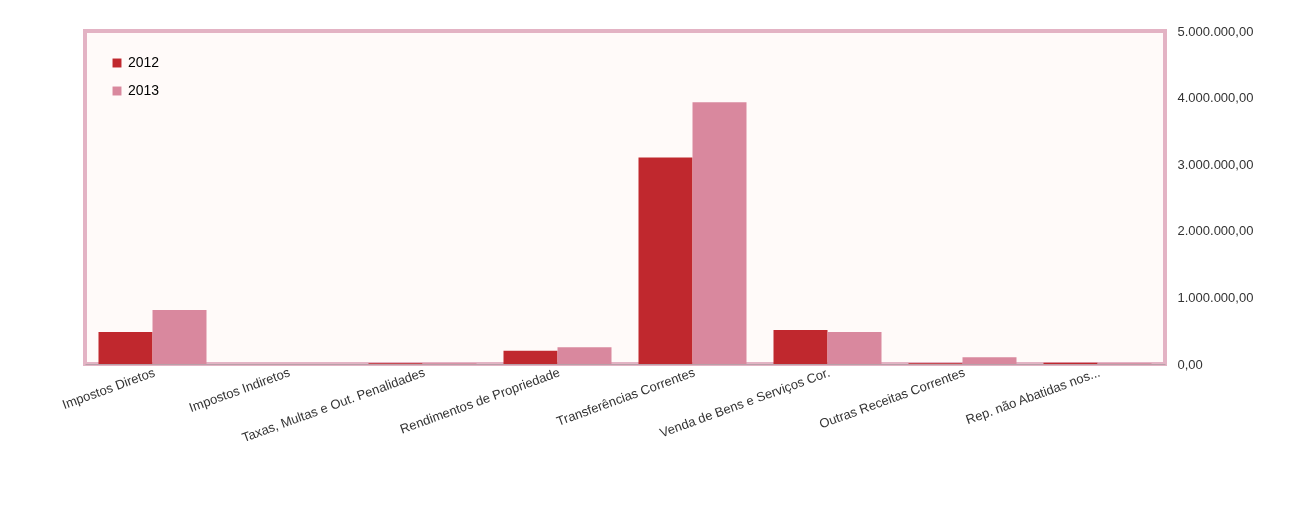 The width and height of the screenshot is (1289, 529). Describe the element at coordinates (1190, 364) in the screenshot. I see `y-tick-label: 0,00` at that location.